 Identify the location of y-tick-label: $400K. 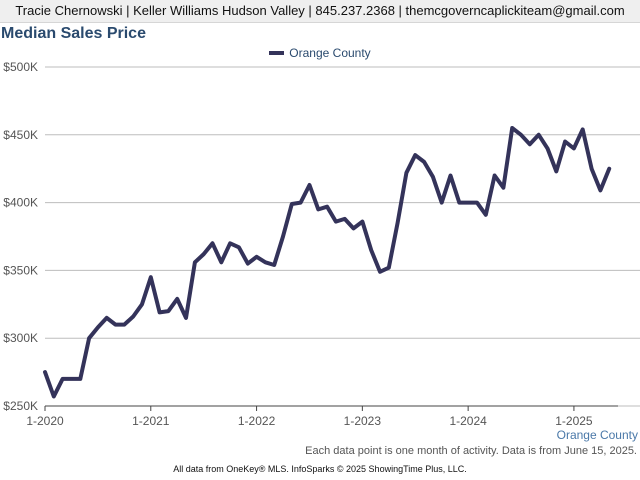
(20, 203).